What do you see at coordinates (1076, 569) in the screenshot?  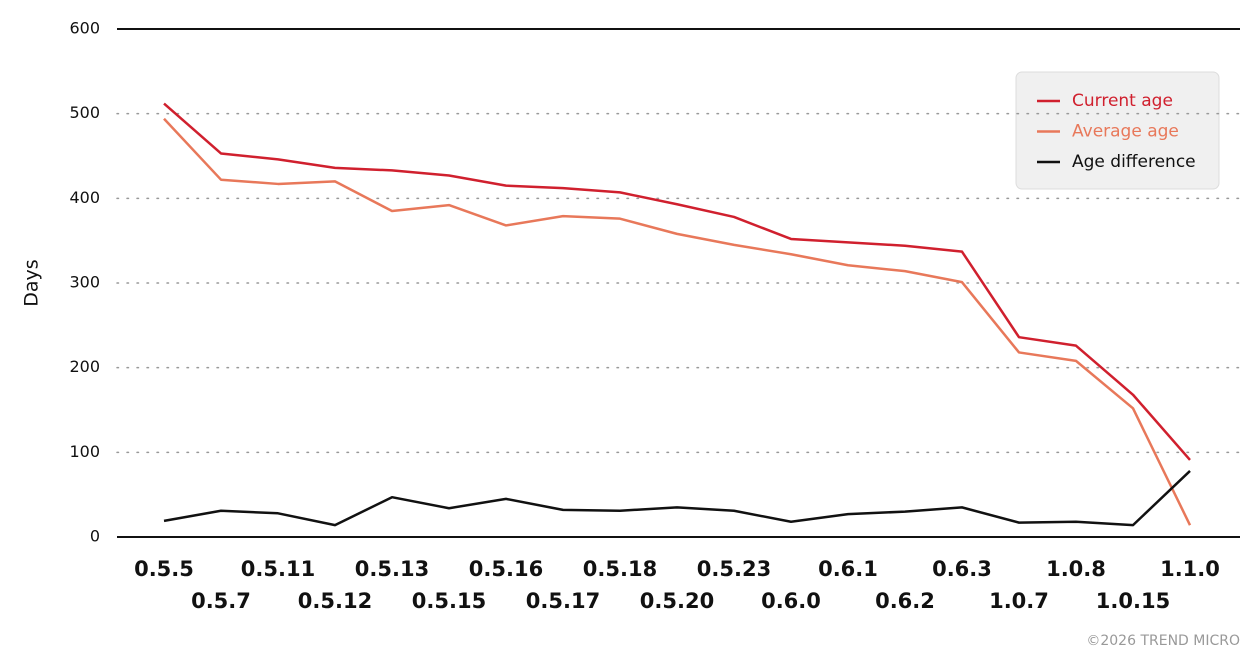 I see `x-tick-label: 1.0.8` at bounding box center [1076, 569].